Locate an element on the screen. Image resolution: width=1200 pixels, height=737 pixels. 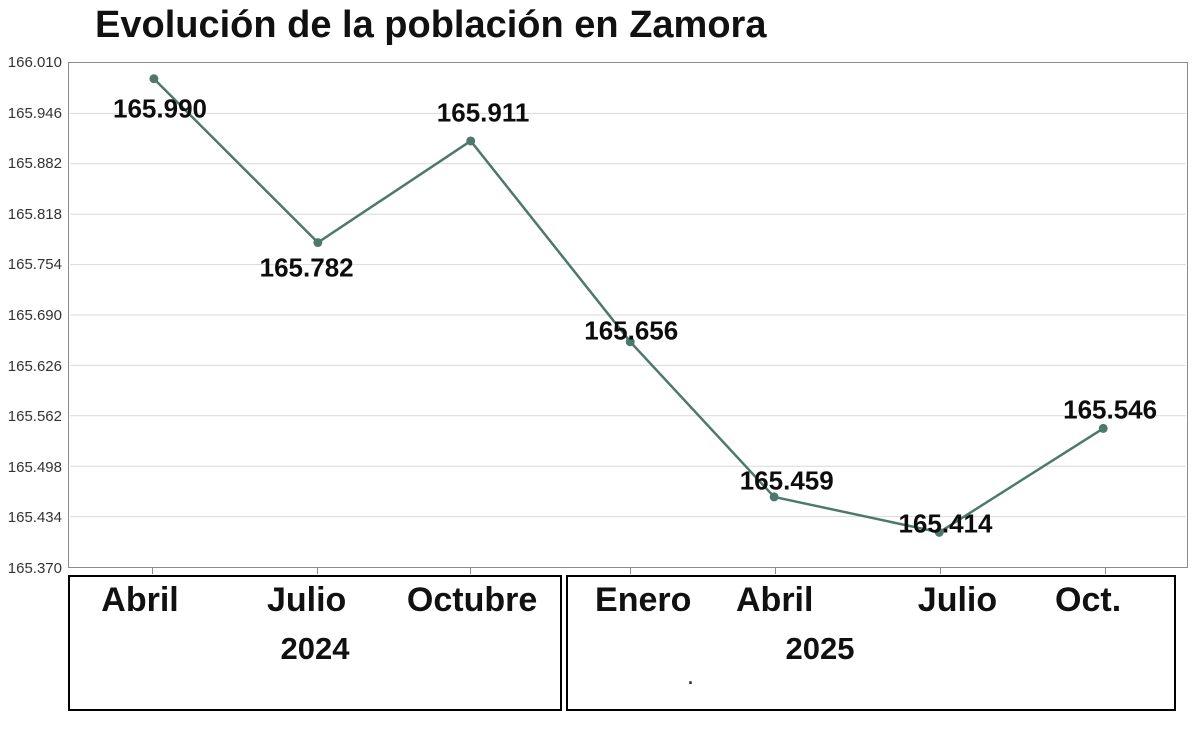
data-value-label: 165.546 is located at coordinates (1110, 409).